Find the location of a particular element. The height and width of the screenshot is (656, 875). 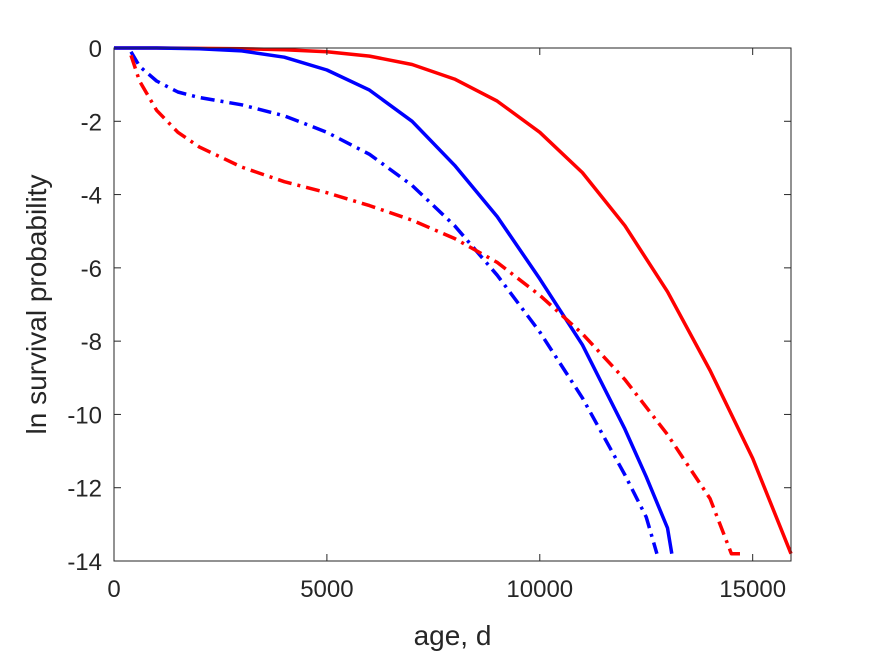

y-tick-labels: 0 -2 -4 -6 -8 -10 -12 -14 is located at coordinates (84, 306).